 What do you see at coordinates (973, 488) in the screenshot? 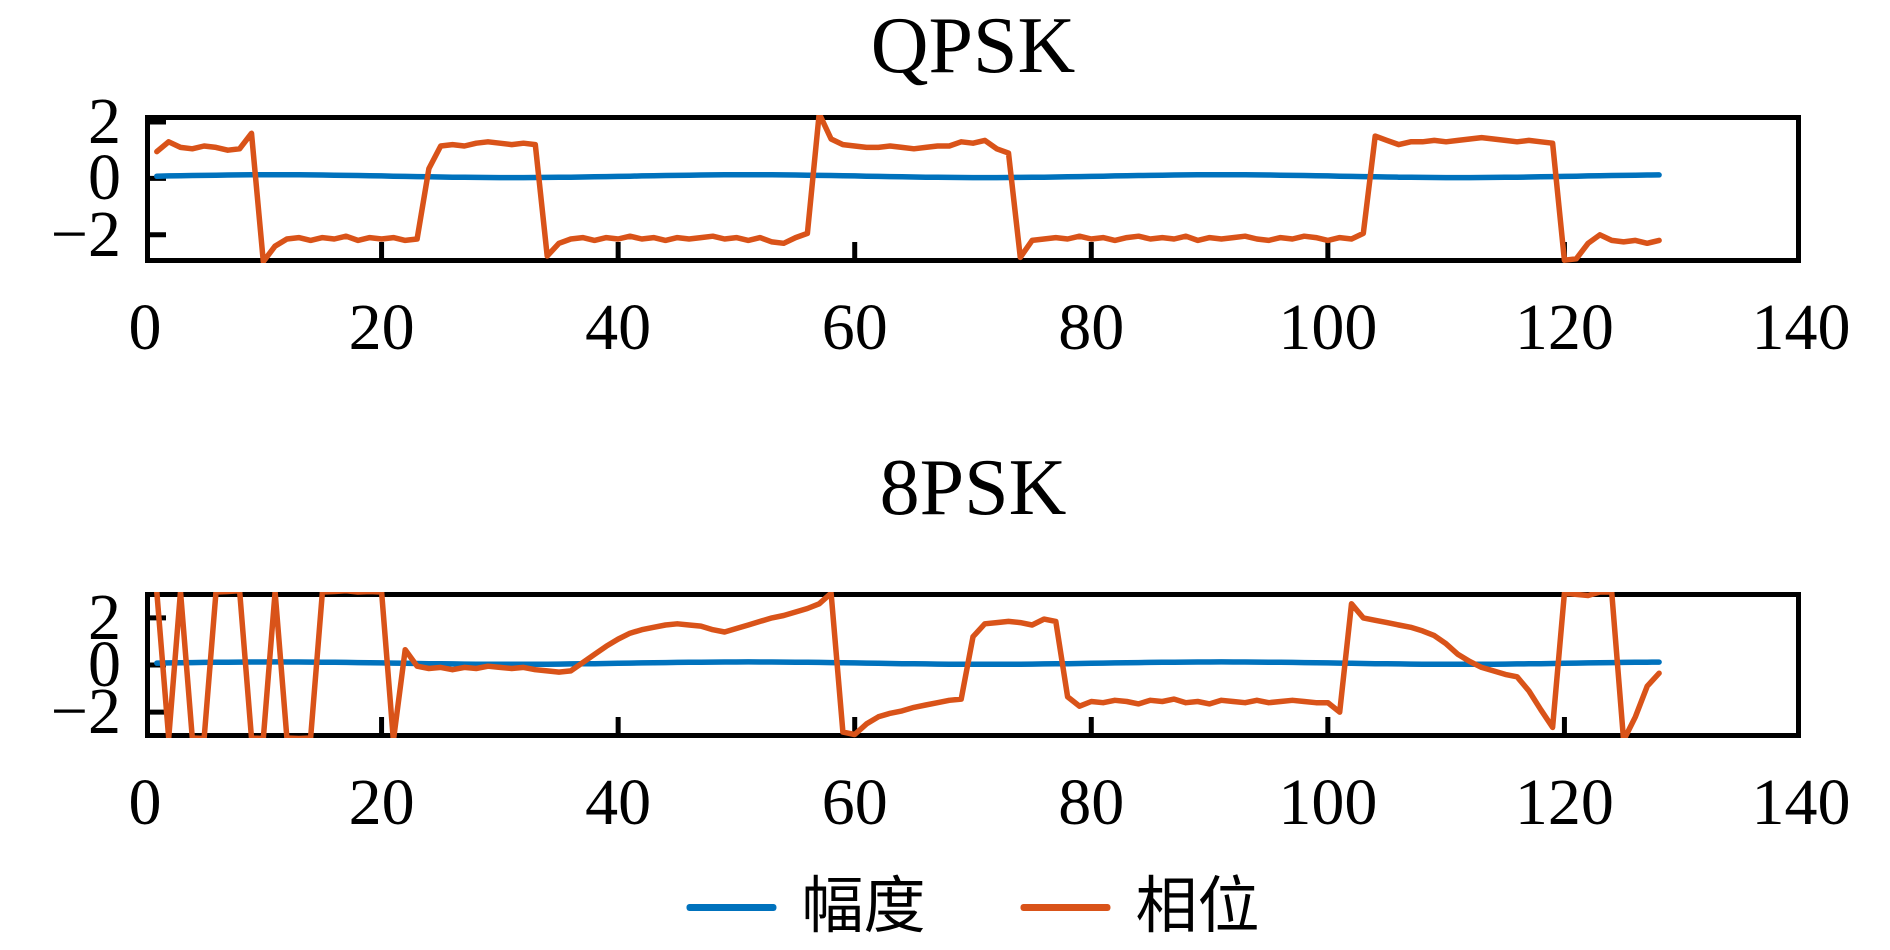
I see `psk8-title: 8PSK` at bounding box center [973, 488].